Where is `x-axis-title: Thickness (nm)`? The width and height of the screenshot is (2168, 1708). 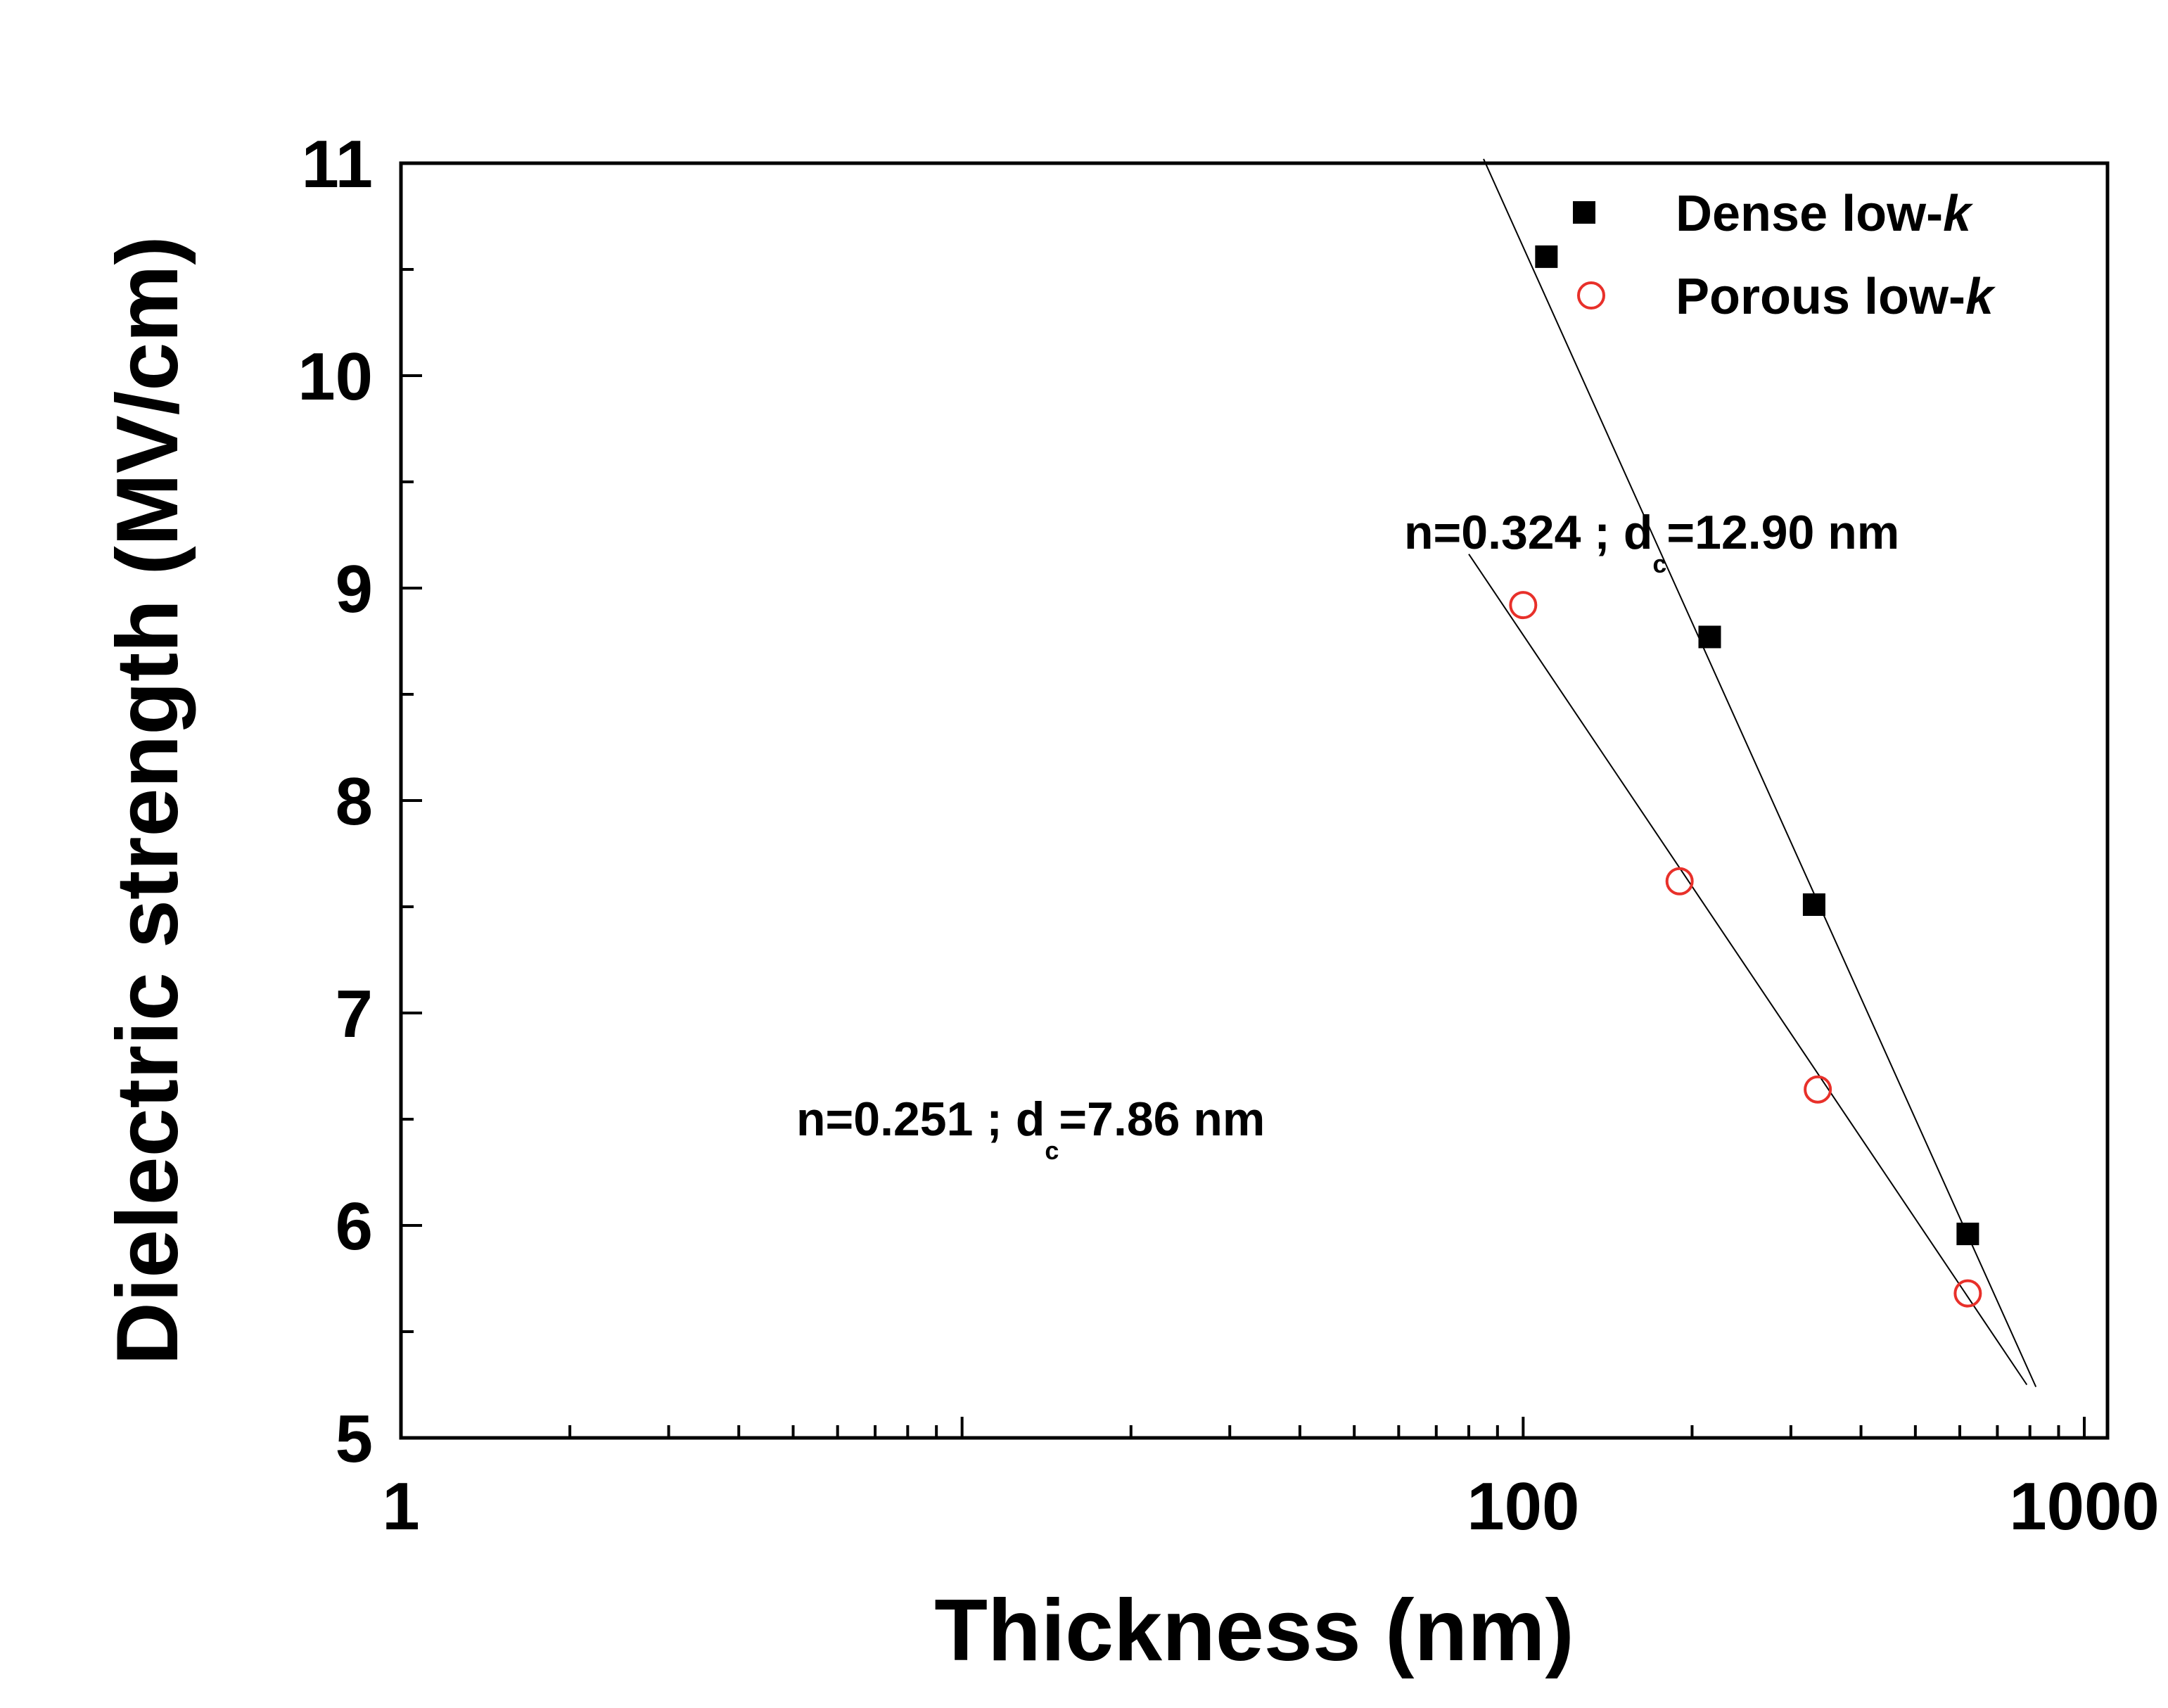
x-axis-title: Thickness (nm) is located at coordinates (1254, 1630).